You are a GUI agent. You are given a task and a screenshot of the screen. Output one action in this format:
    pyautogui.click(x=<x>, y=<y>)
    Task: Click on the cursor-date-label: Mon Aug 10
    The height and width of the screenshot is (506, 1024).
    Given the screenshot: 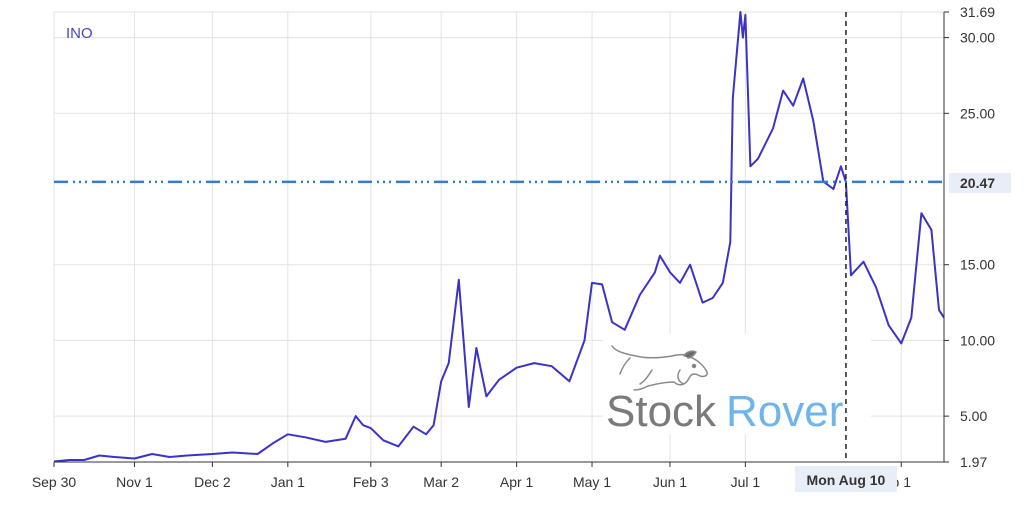 What is the action you would take?
    pyautogui.click(x=846, y=480)
    